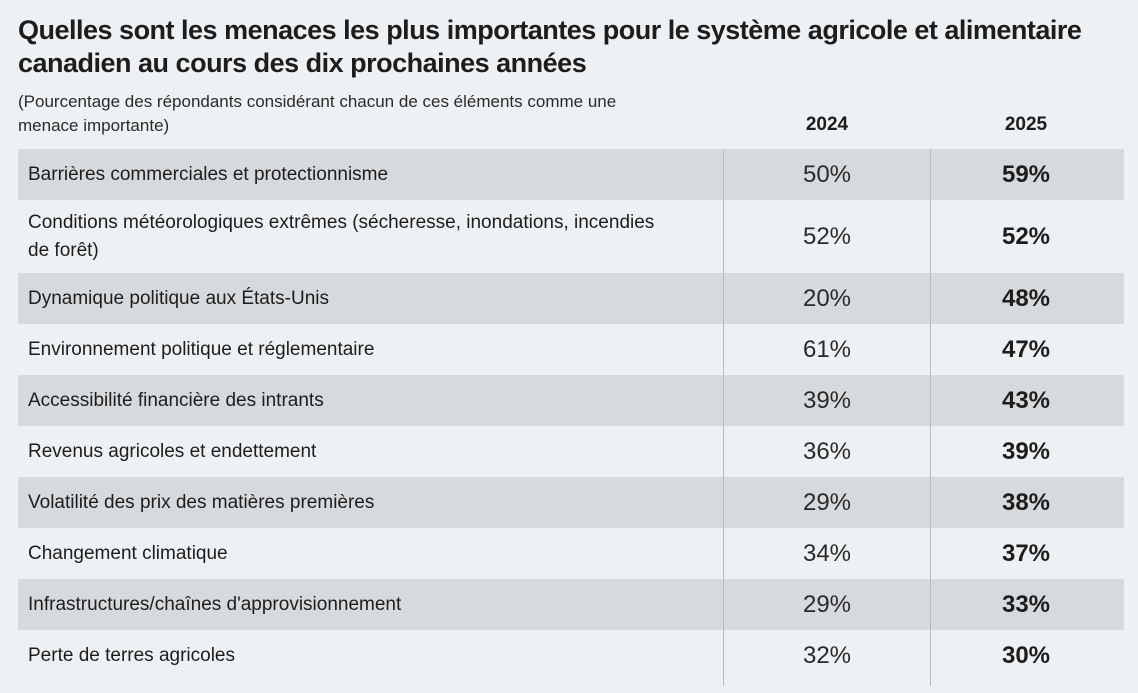 This screenshot has width=1138, height=693. Describe the element at coordinates (1026, 298) in the screenshot. I see `value-2025: 48%` at that location.